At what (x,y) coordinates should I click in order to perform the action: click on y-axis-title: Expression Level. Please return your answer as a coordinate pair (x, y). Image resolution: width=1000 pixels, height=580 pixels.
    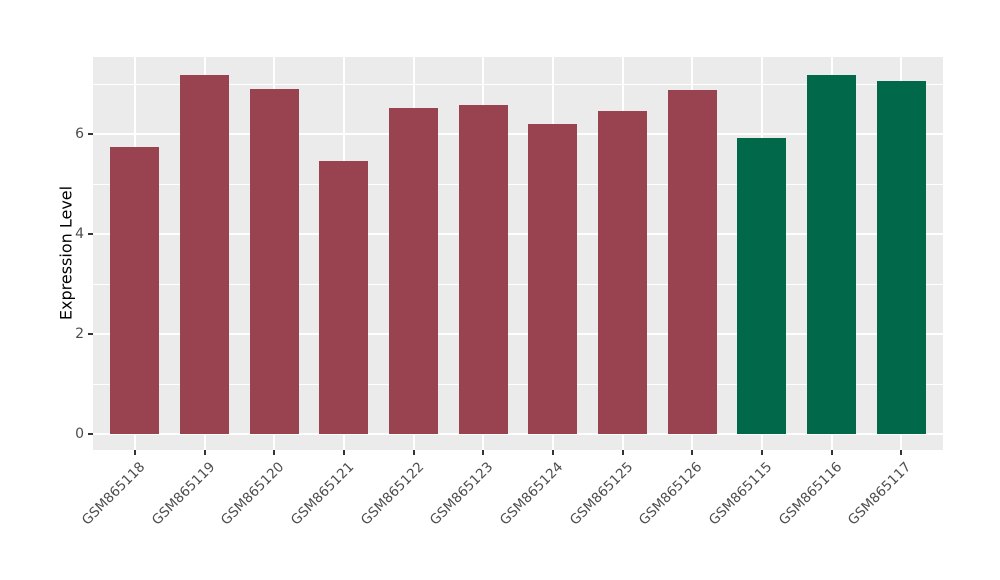
    Looking at the image, I should click on (66, 253).